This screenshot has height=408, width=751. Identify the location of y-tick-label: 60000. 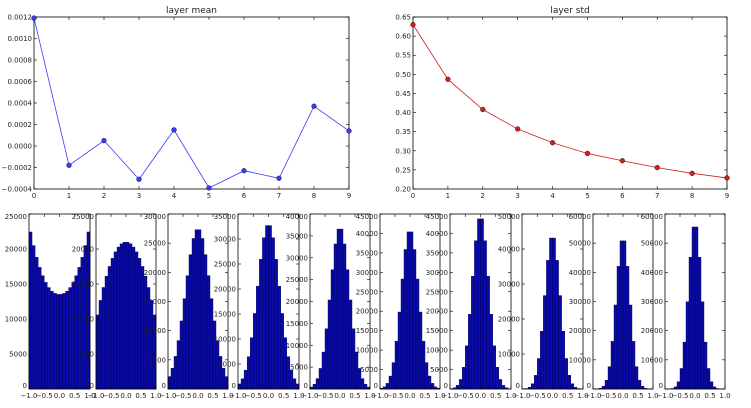
(652, 217).